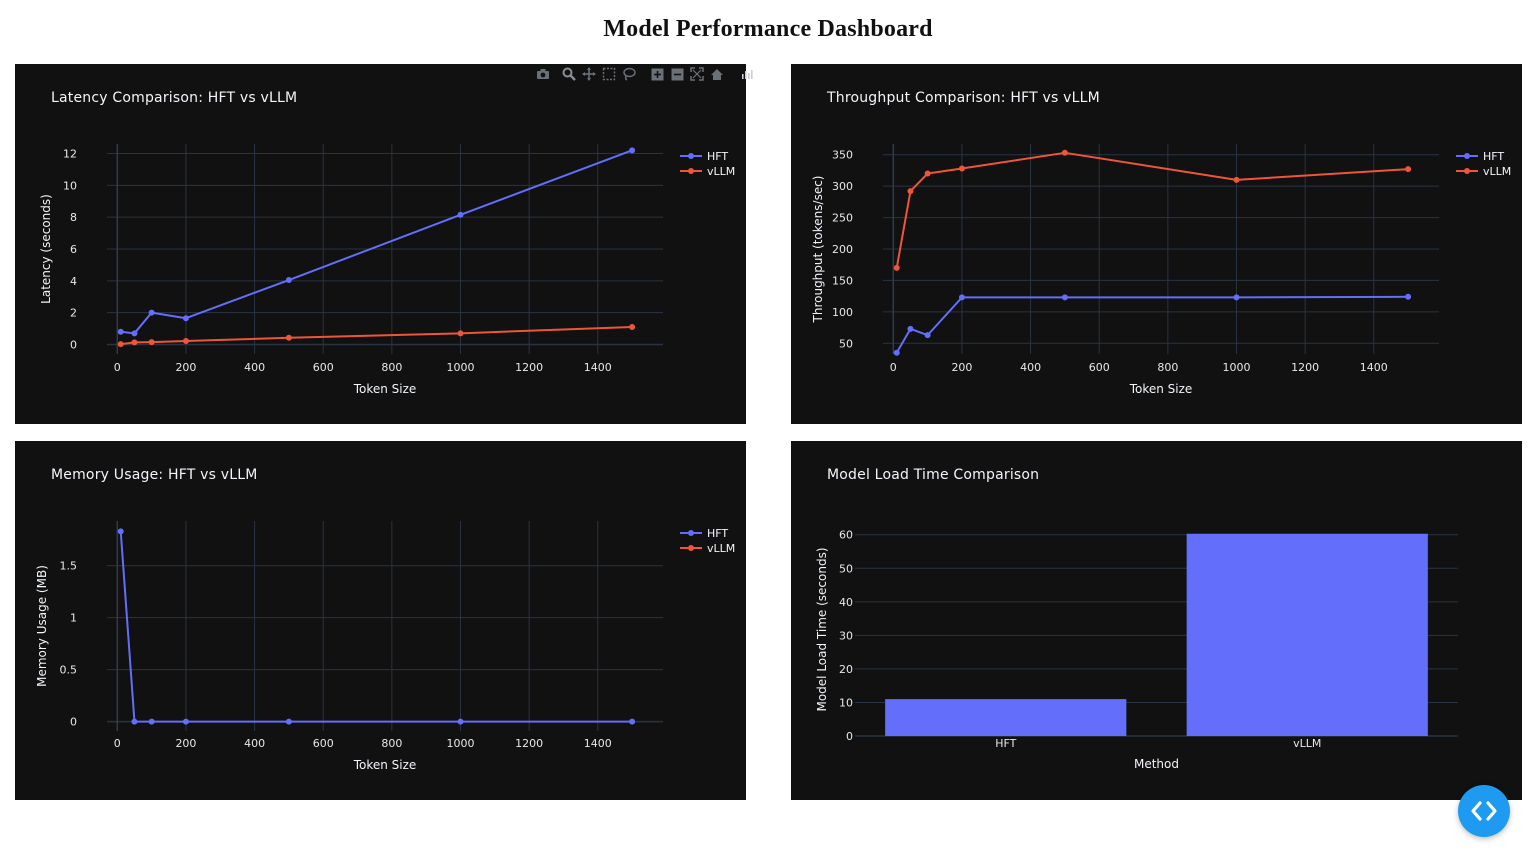  I want to click on pan-icon, so click(589, 74).